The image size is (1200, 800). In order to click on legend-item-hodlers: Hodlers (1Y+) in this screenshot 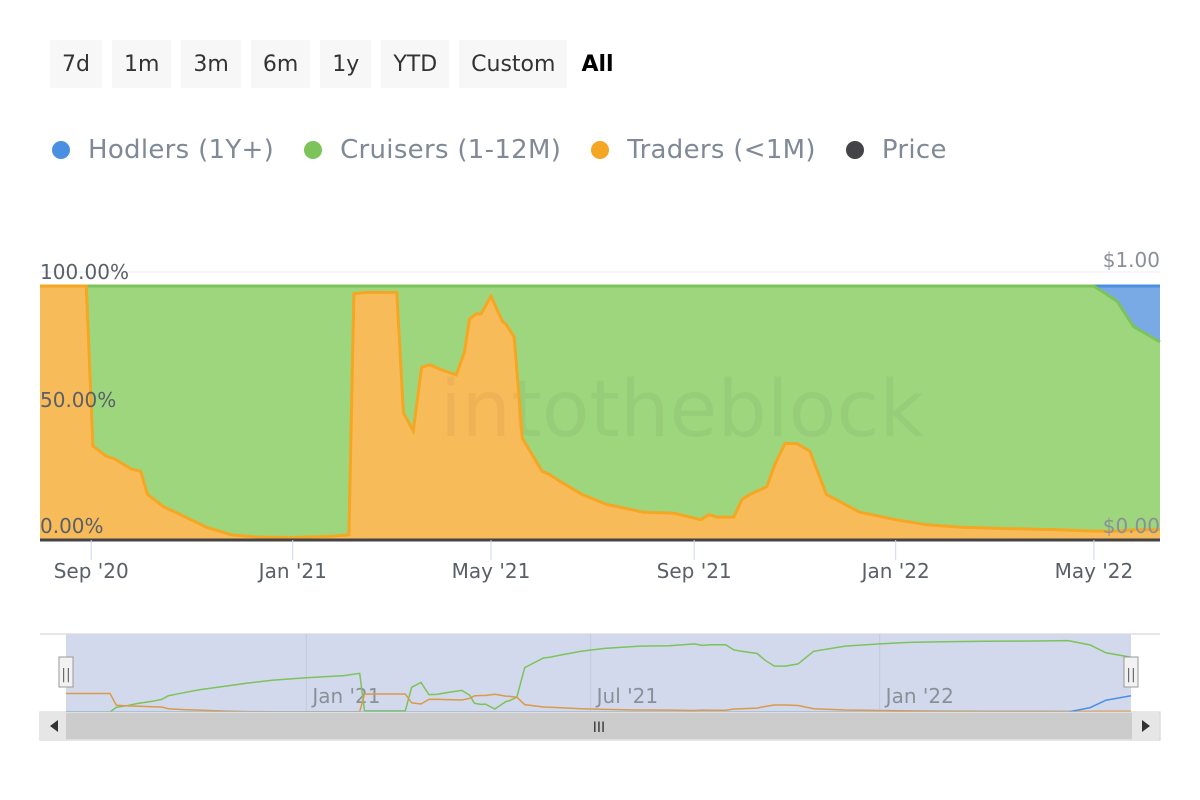, I will do `click(163, 150)`.